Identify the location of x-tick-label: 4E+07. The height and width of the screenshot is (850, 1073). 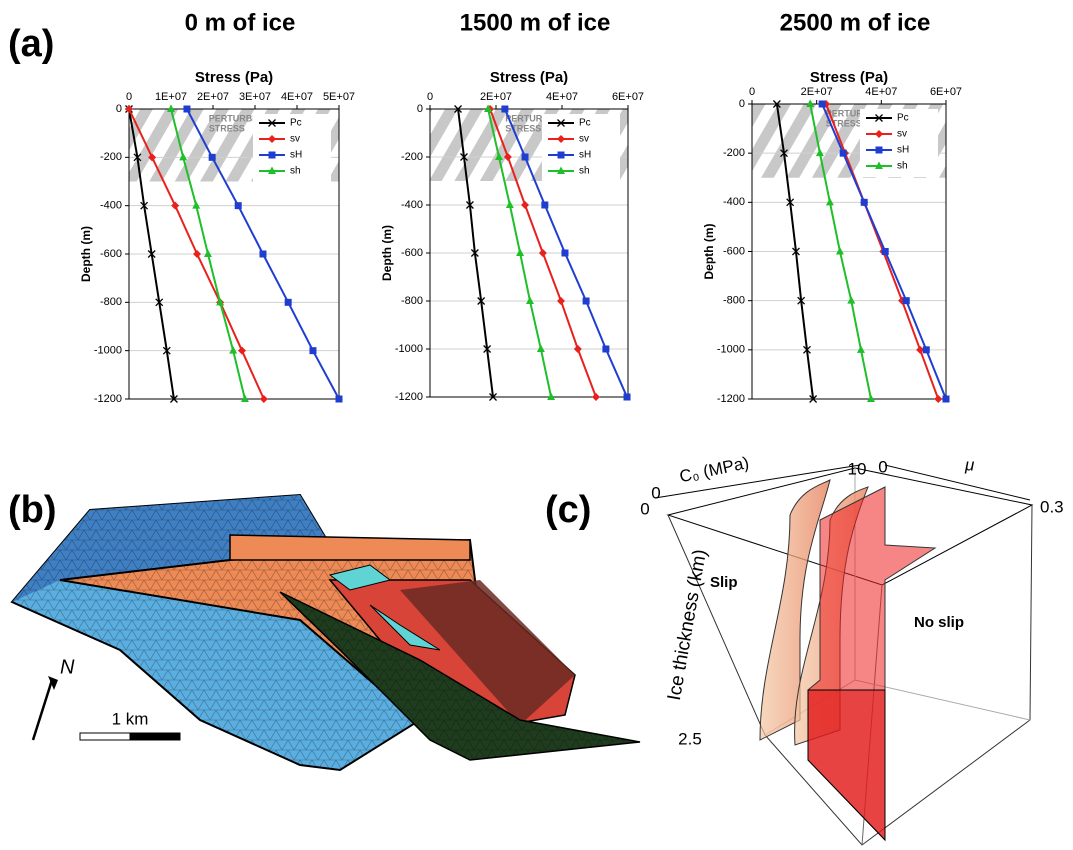
(881, 92).